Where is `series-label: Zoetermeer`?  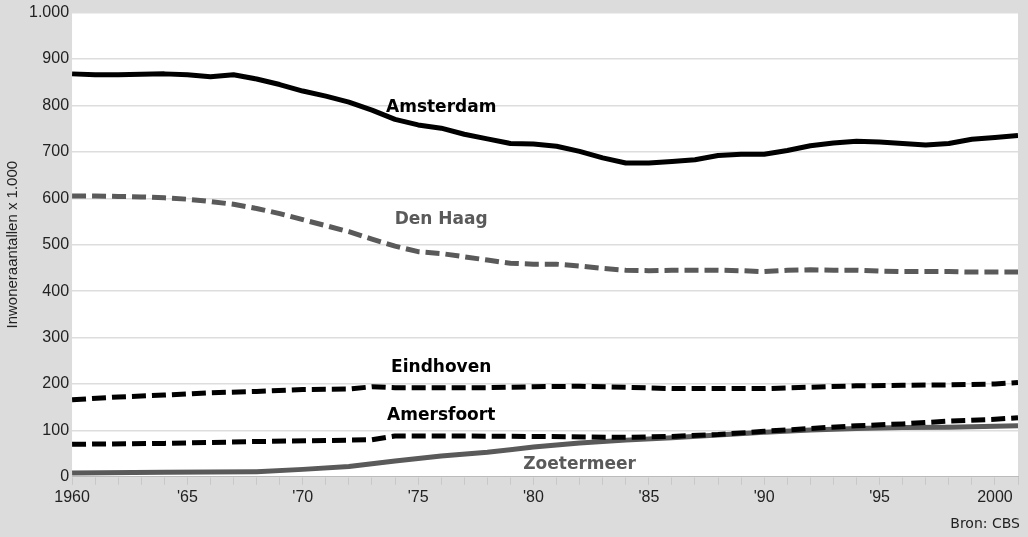 series-label: Zoetermeer is located at coordinates (580, 462).